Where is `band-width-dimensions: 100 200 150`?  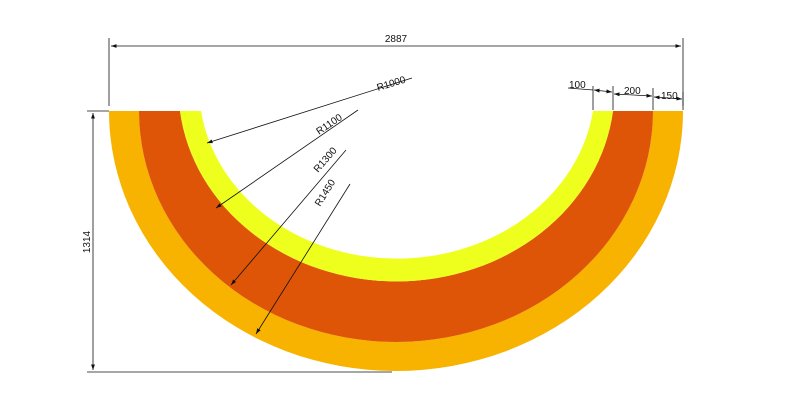
band-width-dimensions: 100 200 150 is located at coordinates (625, 95).